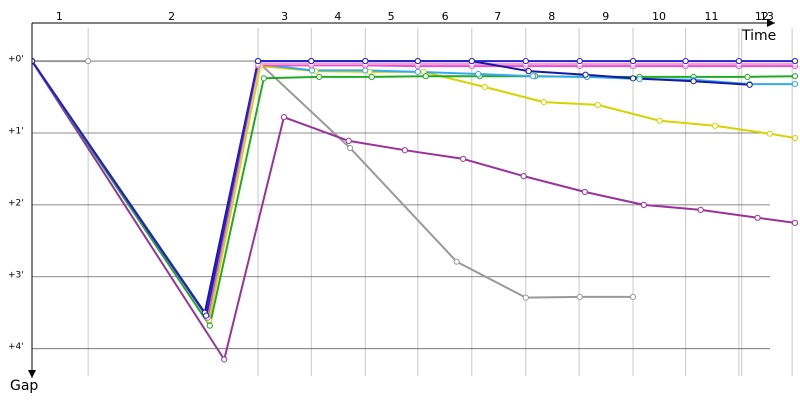 This screenshot has width=800, height=400. Describe the element at coordinates (445, 16) in the screenshot. I see `x-tick-label: 6` at that location.